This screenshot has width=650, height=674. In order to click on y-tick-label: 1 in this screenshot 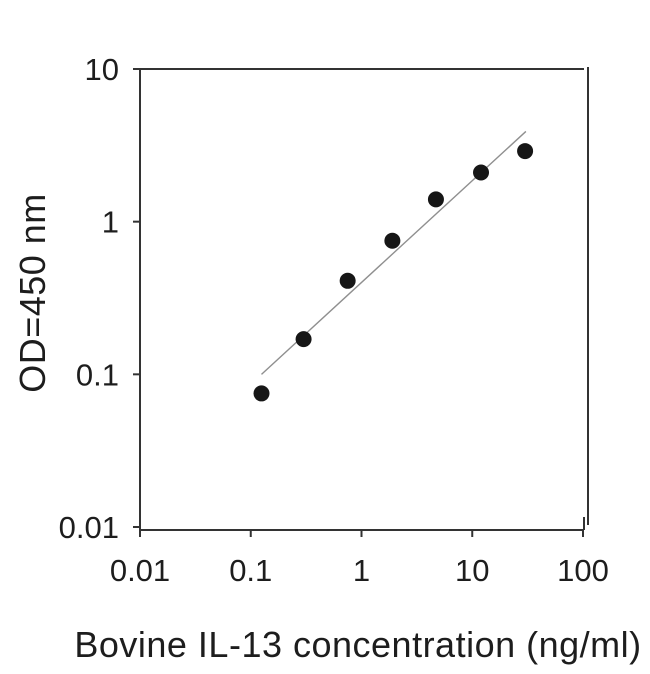, I will do `click(110, 222)`.